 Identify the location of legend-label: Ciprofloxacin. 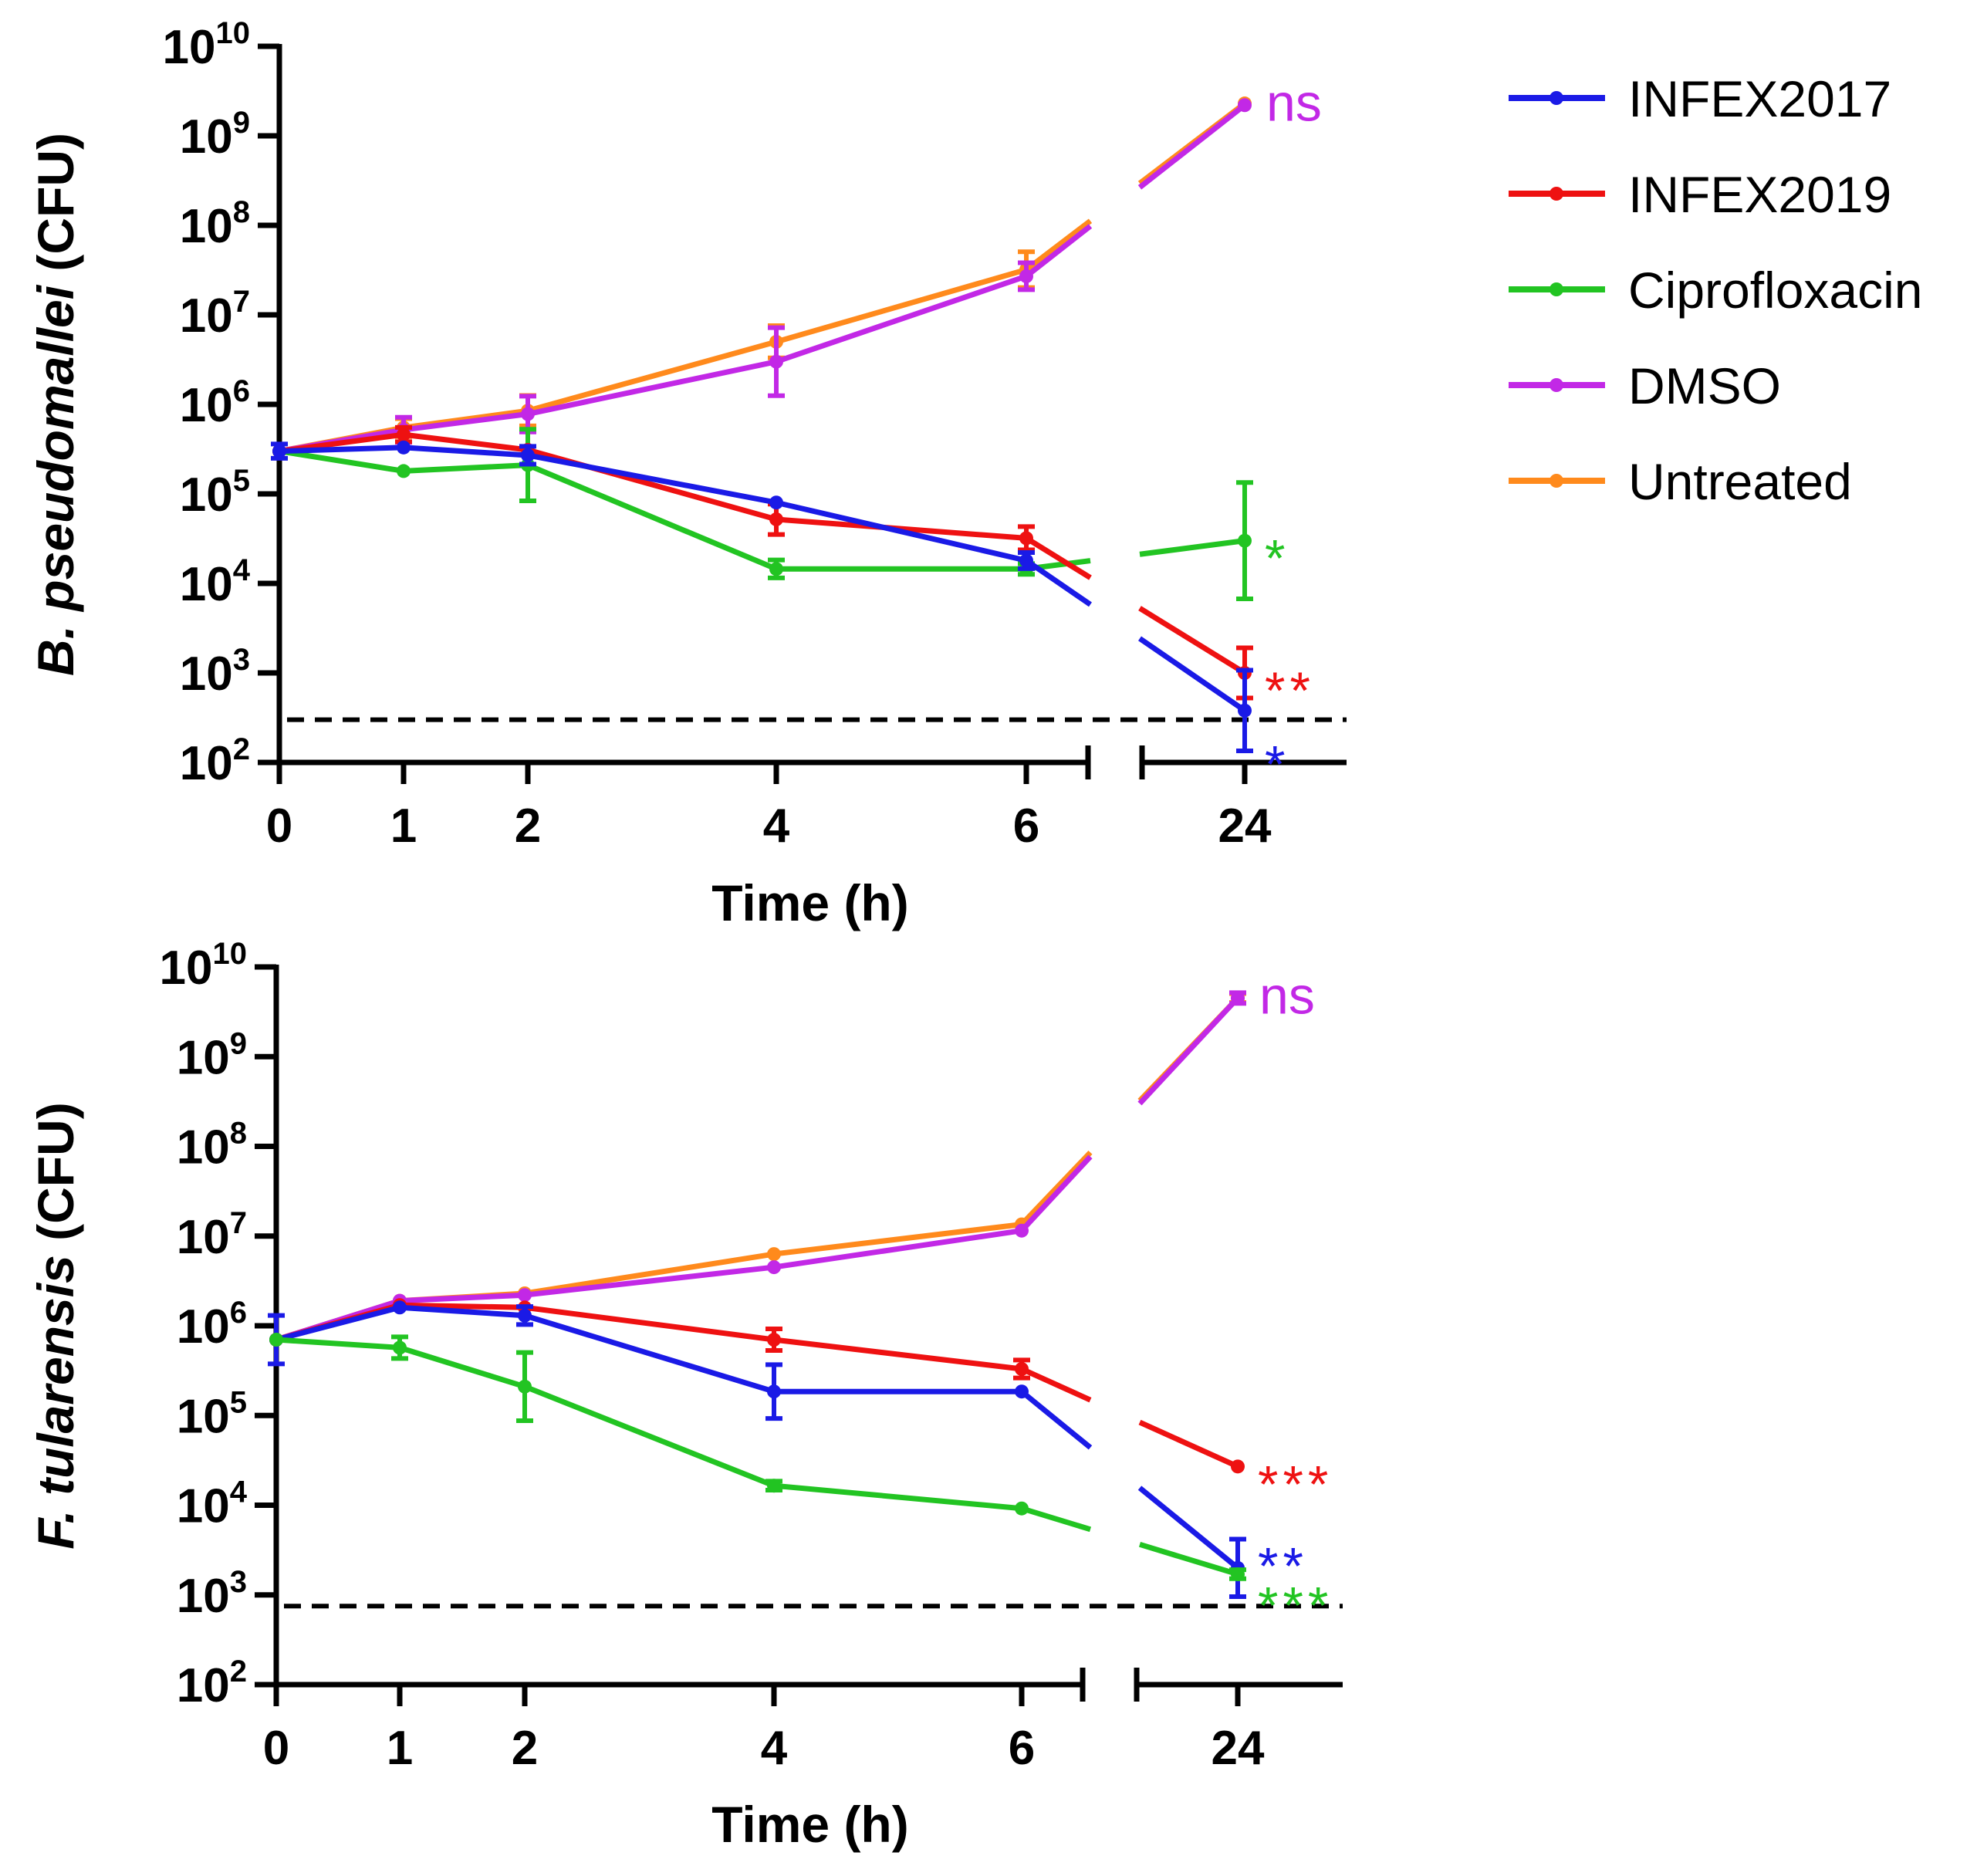
(1775, 290).